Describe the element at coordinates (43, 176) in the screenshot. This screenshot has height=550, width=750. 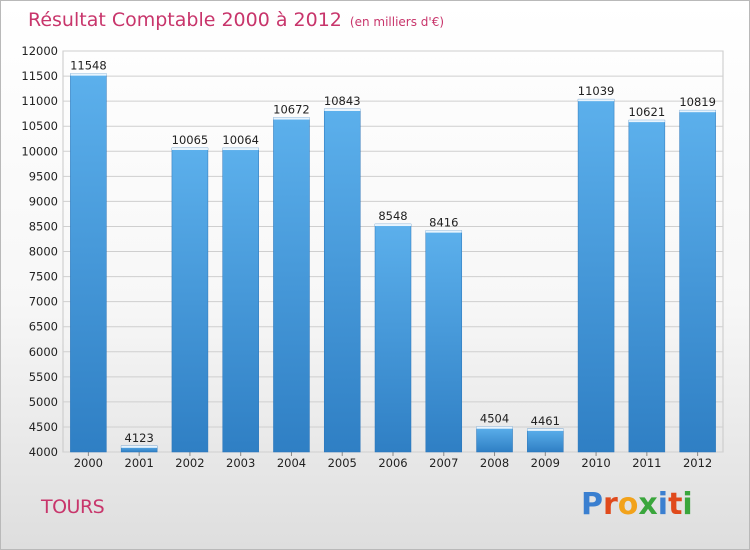
I see `y-tick-label: 9500` at that location.